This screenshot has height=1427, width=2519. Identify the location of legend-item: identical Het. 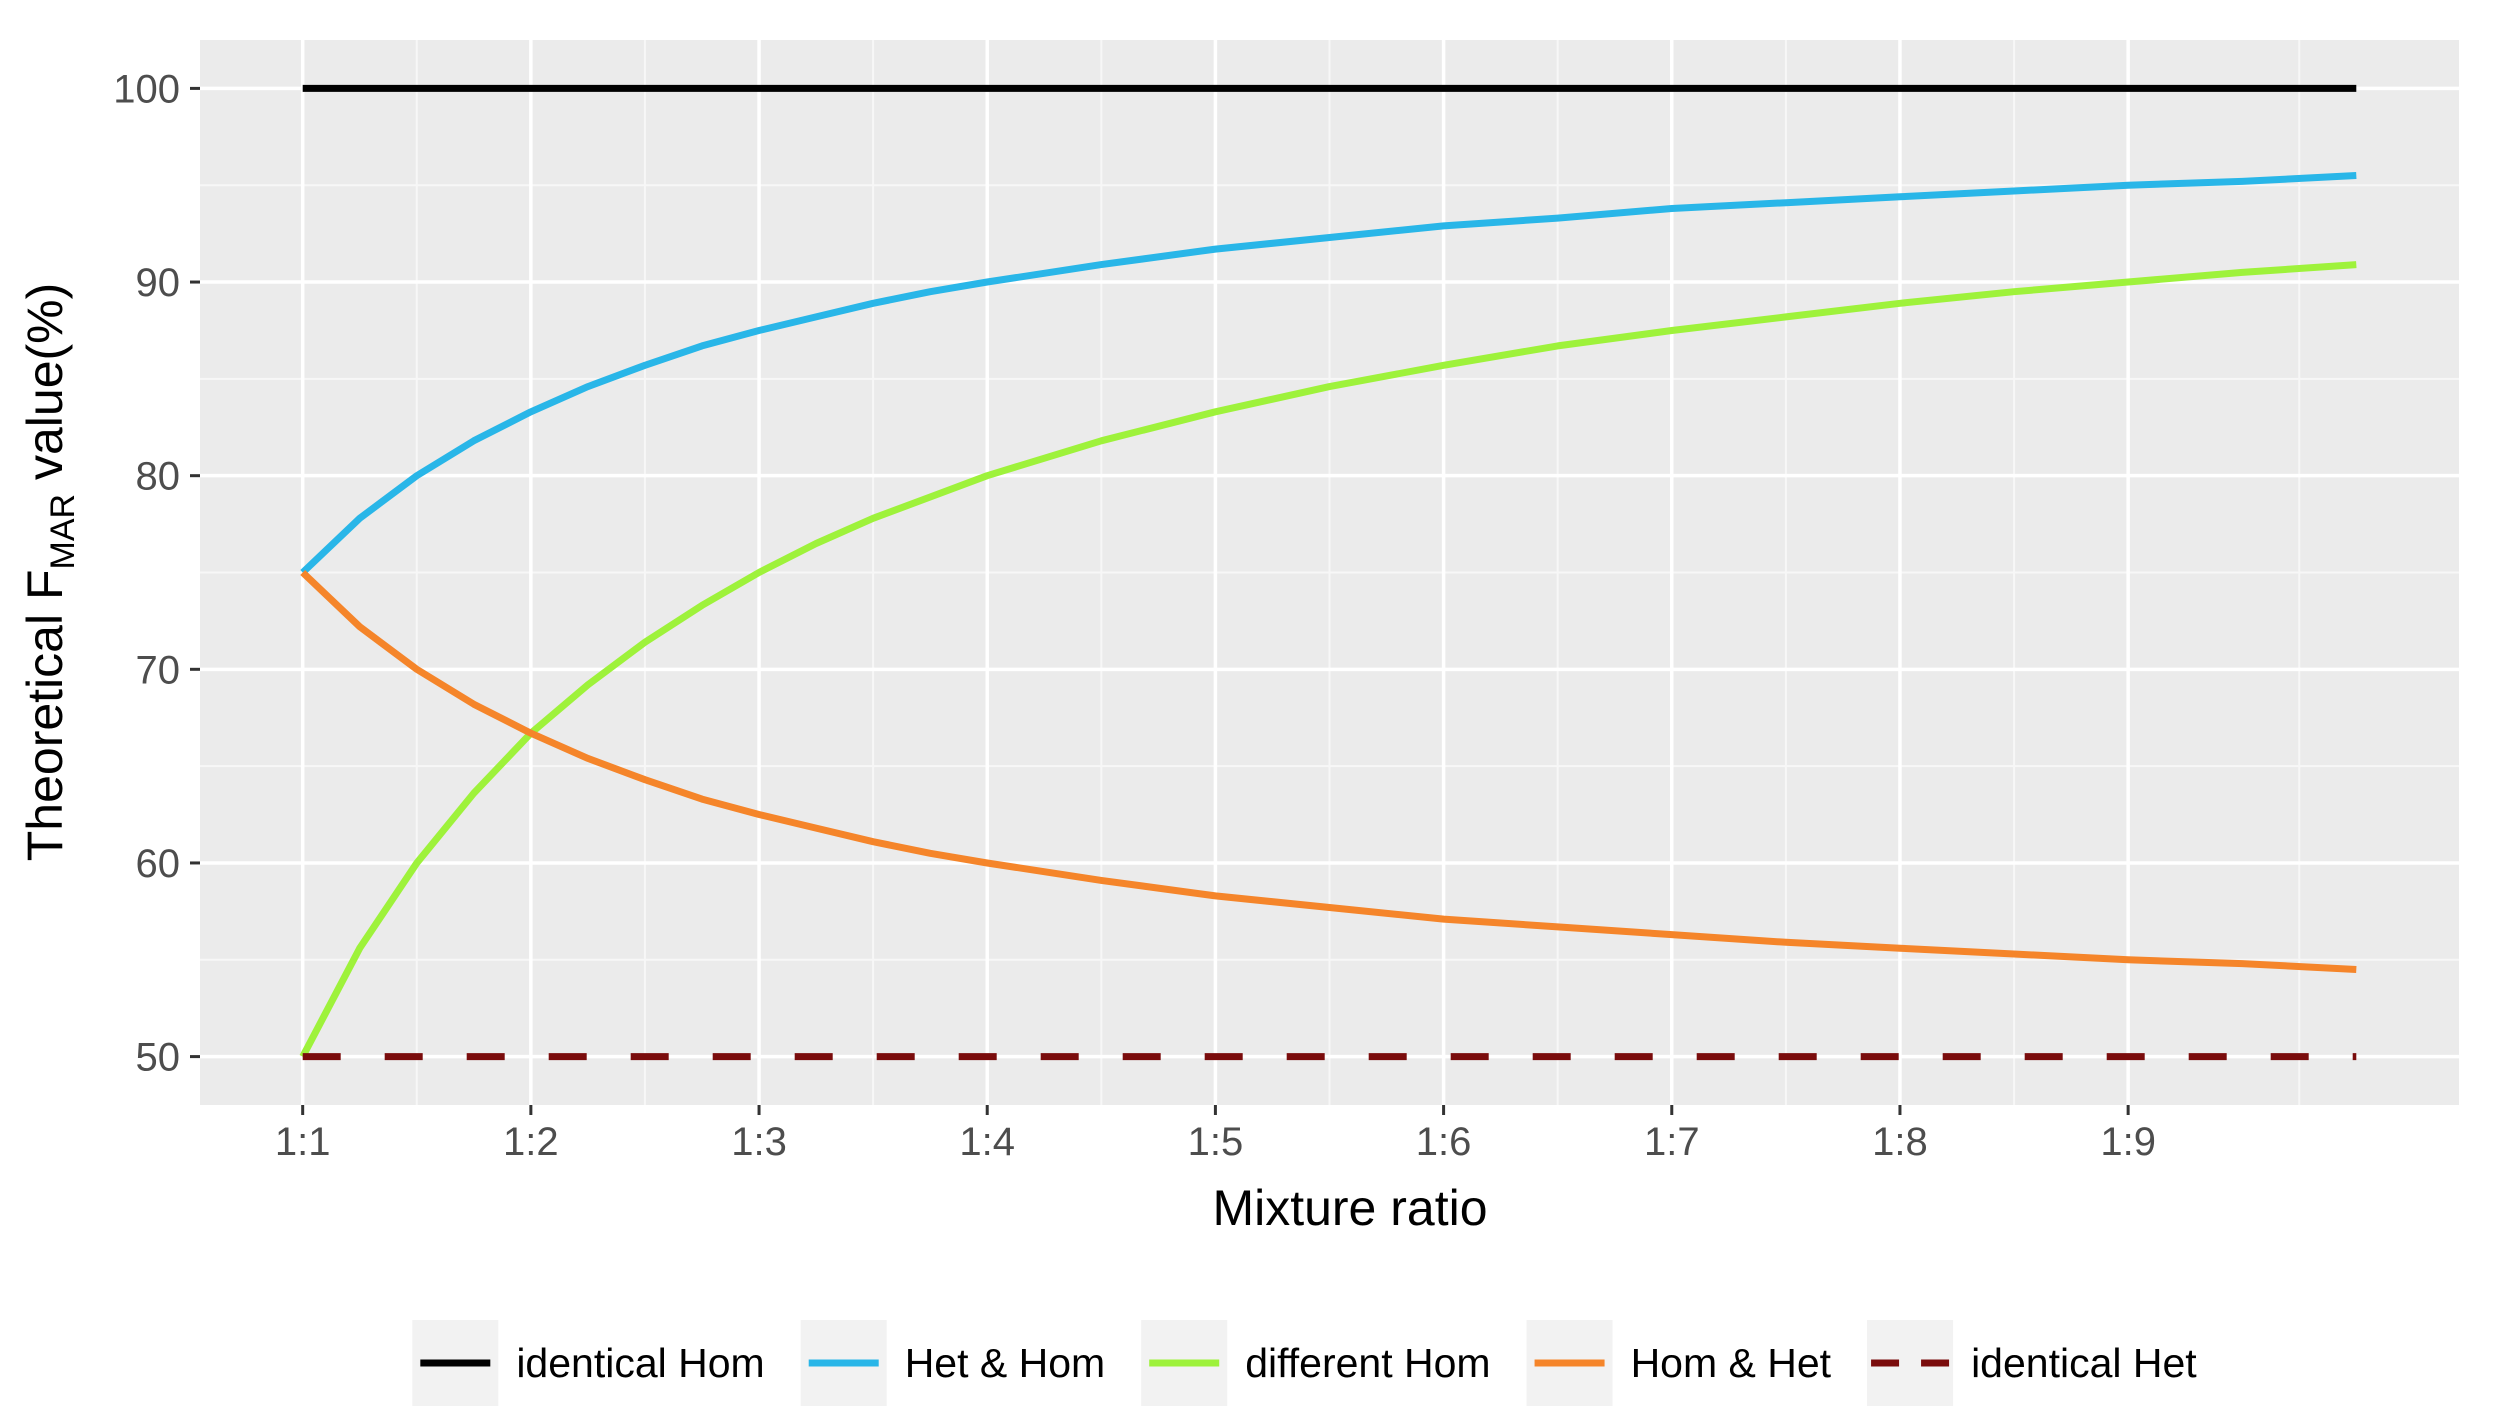
(2032, 1363).